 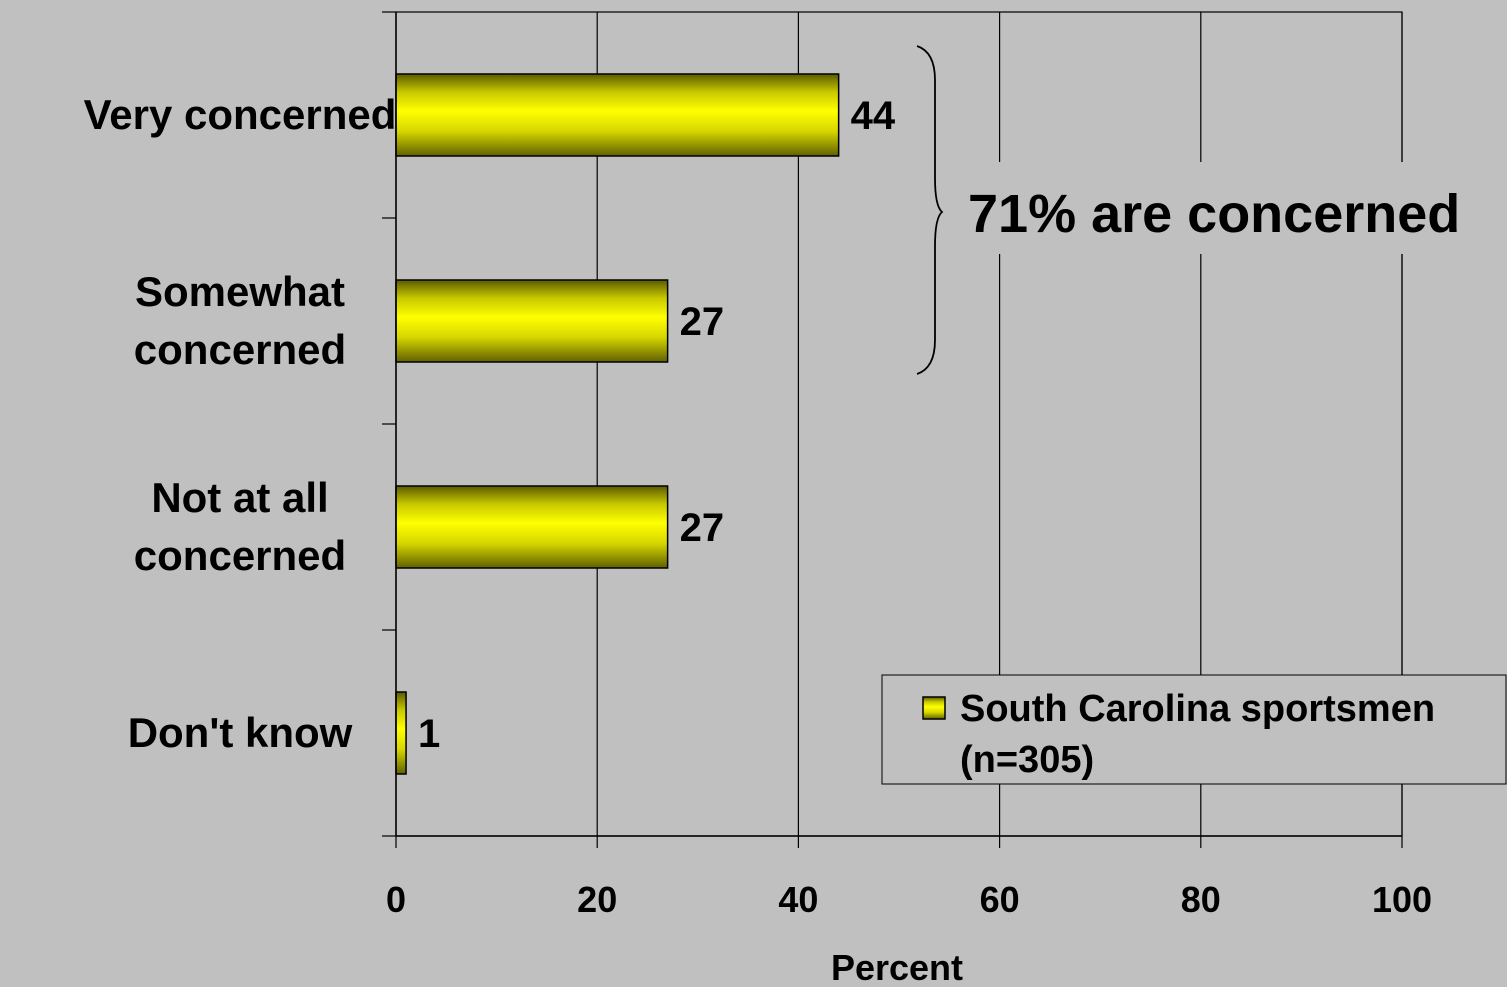 I want to click on category-label-0-line-0: Very concerned, so click(x=240, y=114).